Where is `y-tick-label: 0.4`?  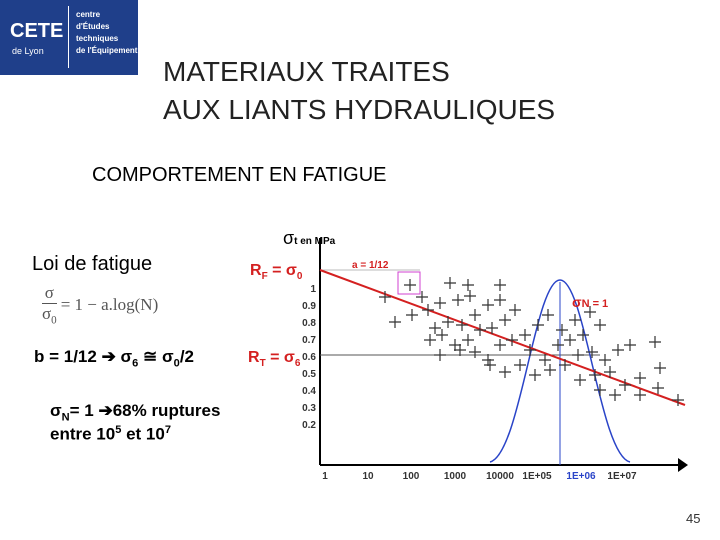 y-tick-label: 0.4 is located at coordinates (309, 391).